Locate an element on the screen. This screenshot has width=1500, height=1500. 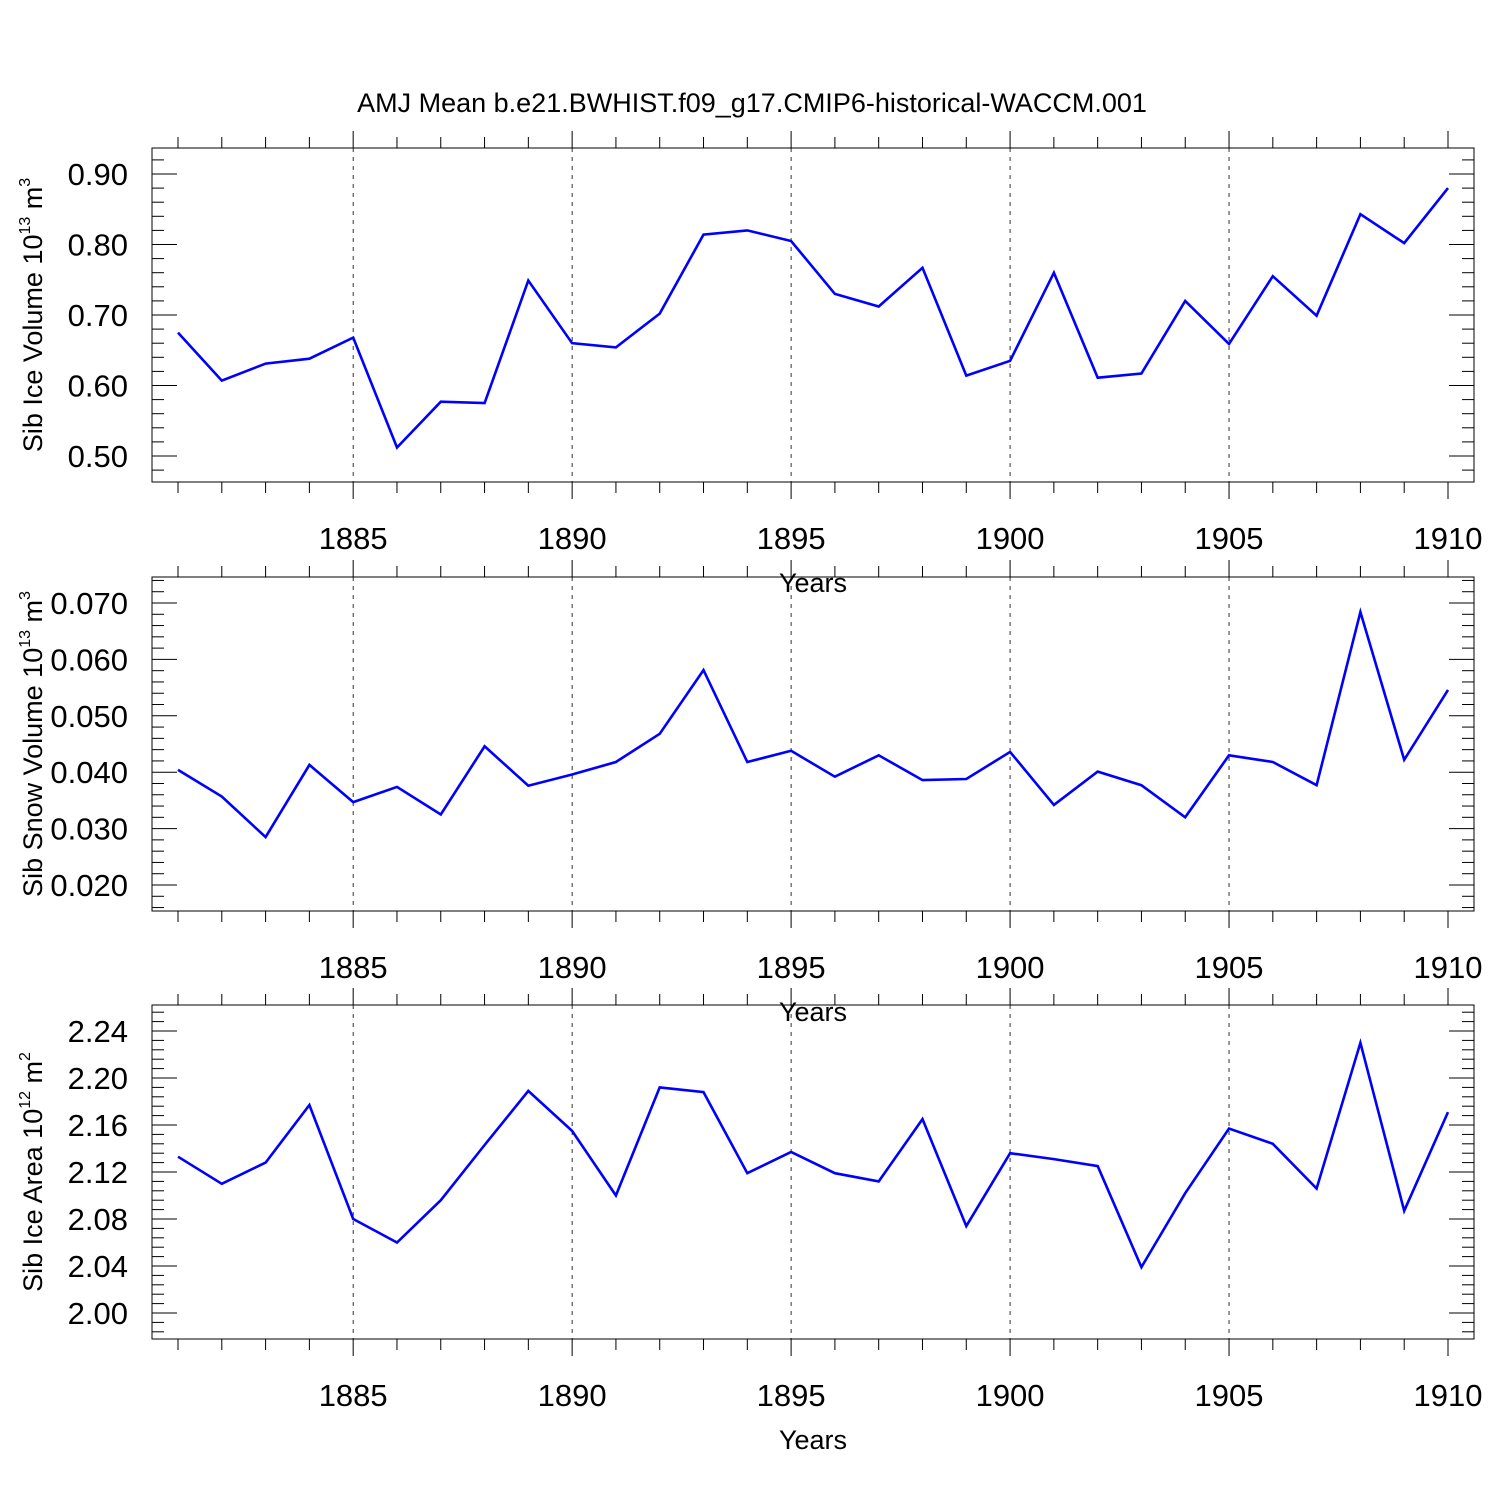
panel-1-xtick-label: 1905 is located at coordinates (1229, 538).